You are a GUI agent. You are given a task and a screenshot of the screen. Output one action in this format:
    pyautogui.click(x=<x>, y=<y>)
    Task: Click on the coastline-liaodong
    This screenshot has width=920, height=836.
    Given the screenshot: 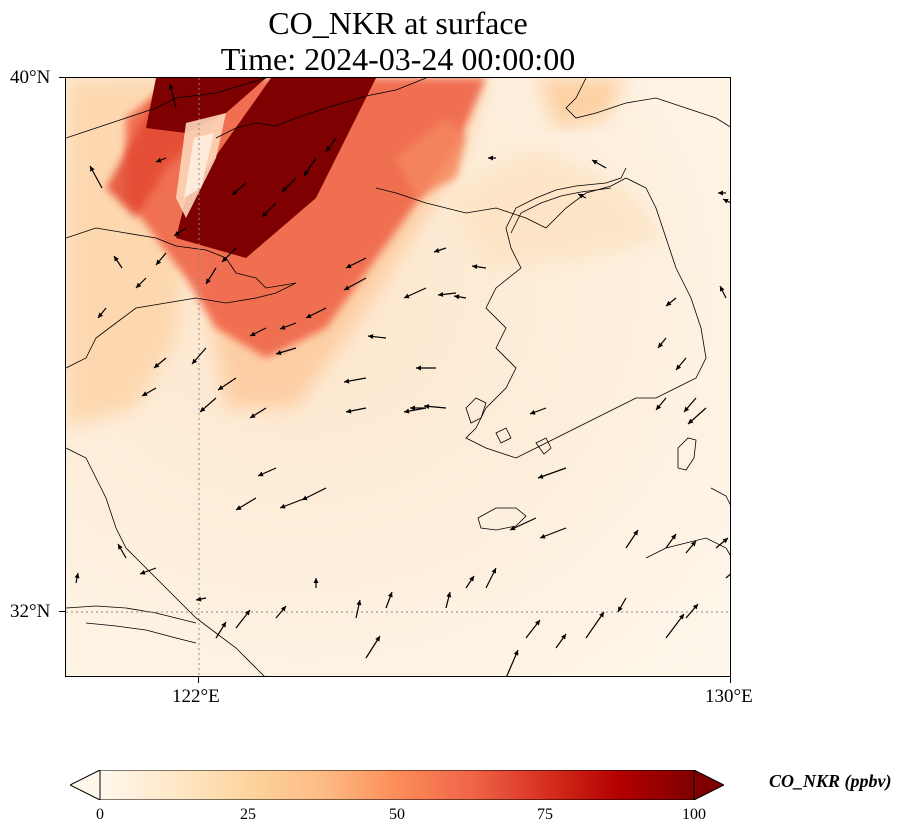 What is the action you would take?
    pyautogui.click(x=321, y=108)
    